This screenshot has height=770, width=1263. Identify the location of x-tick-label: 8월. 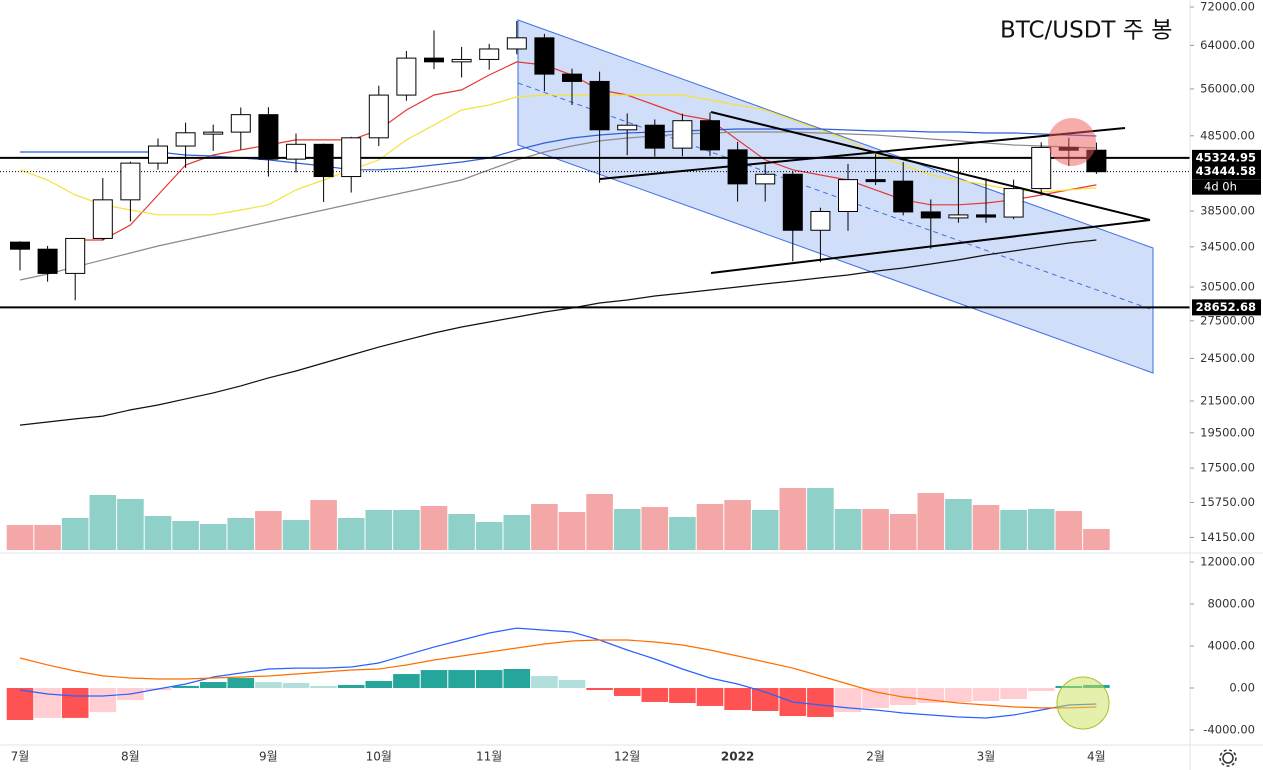
(130, 757).